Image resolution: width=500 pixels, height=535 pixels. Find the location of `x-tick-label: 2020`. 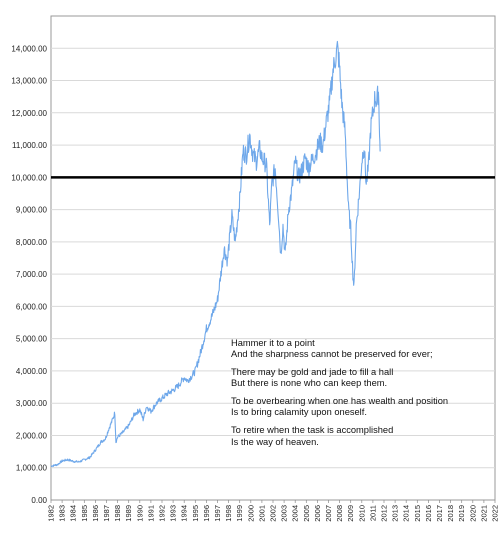

x-tick-label: 2020 is located at coordinates (472, 513).